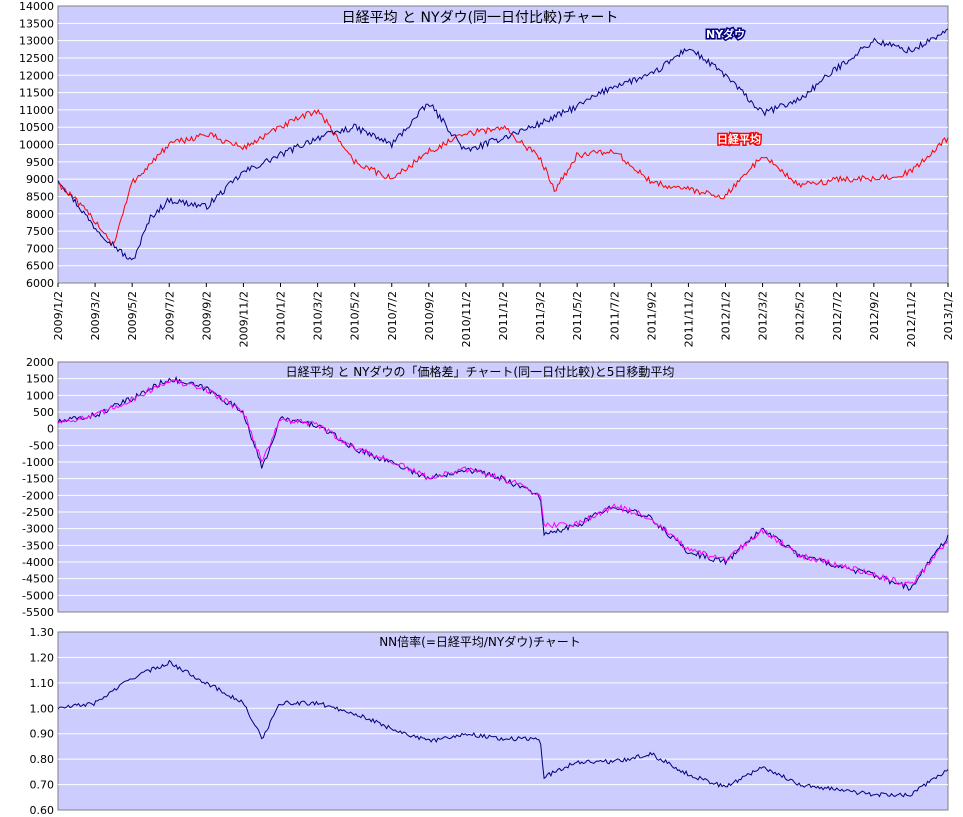 This screenshot has height=817, width=963. I want to click on y-tick-label: 6000, so click(40, 283).